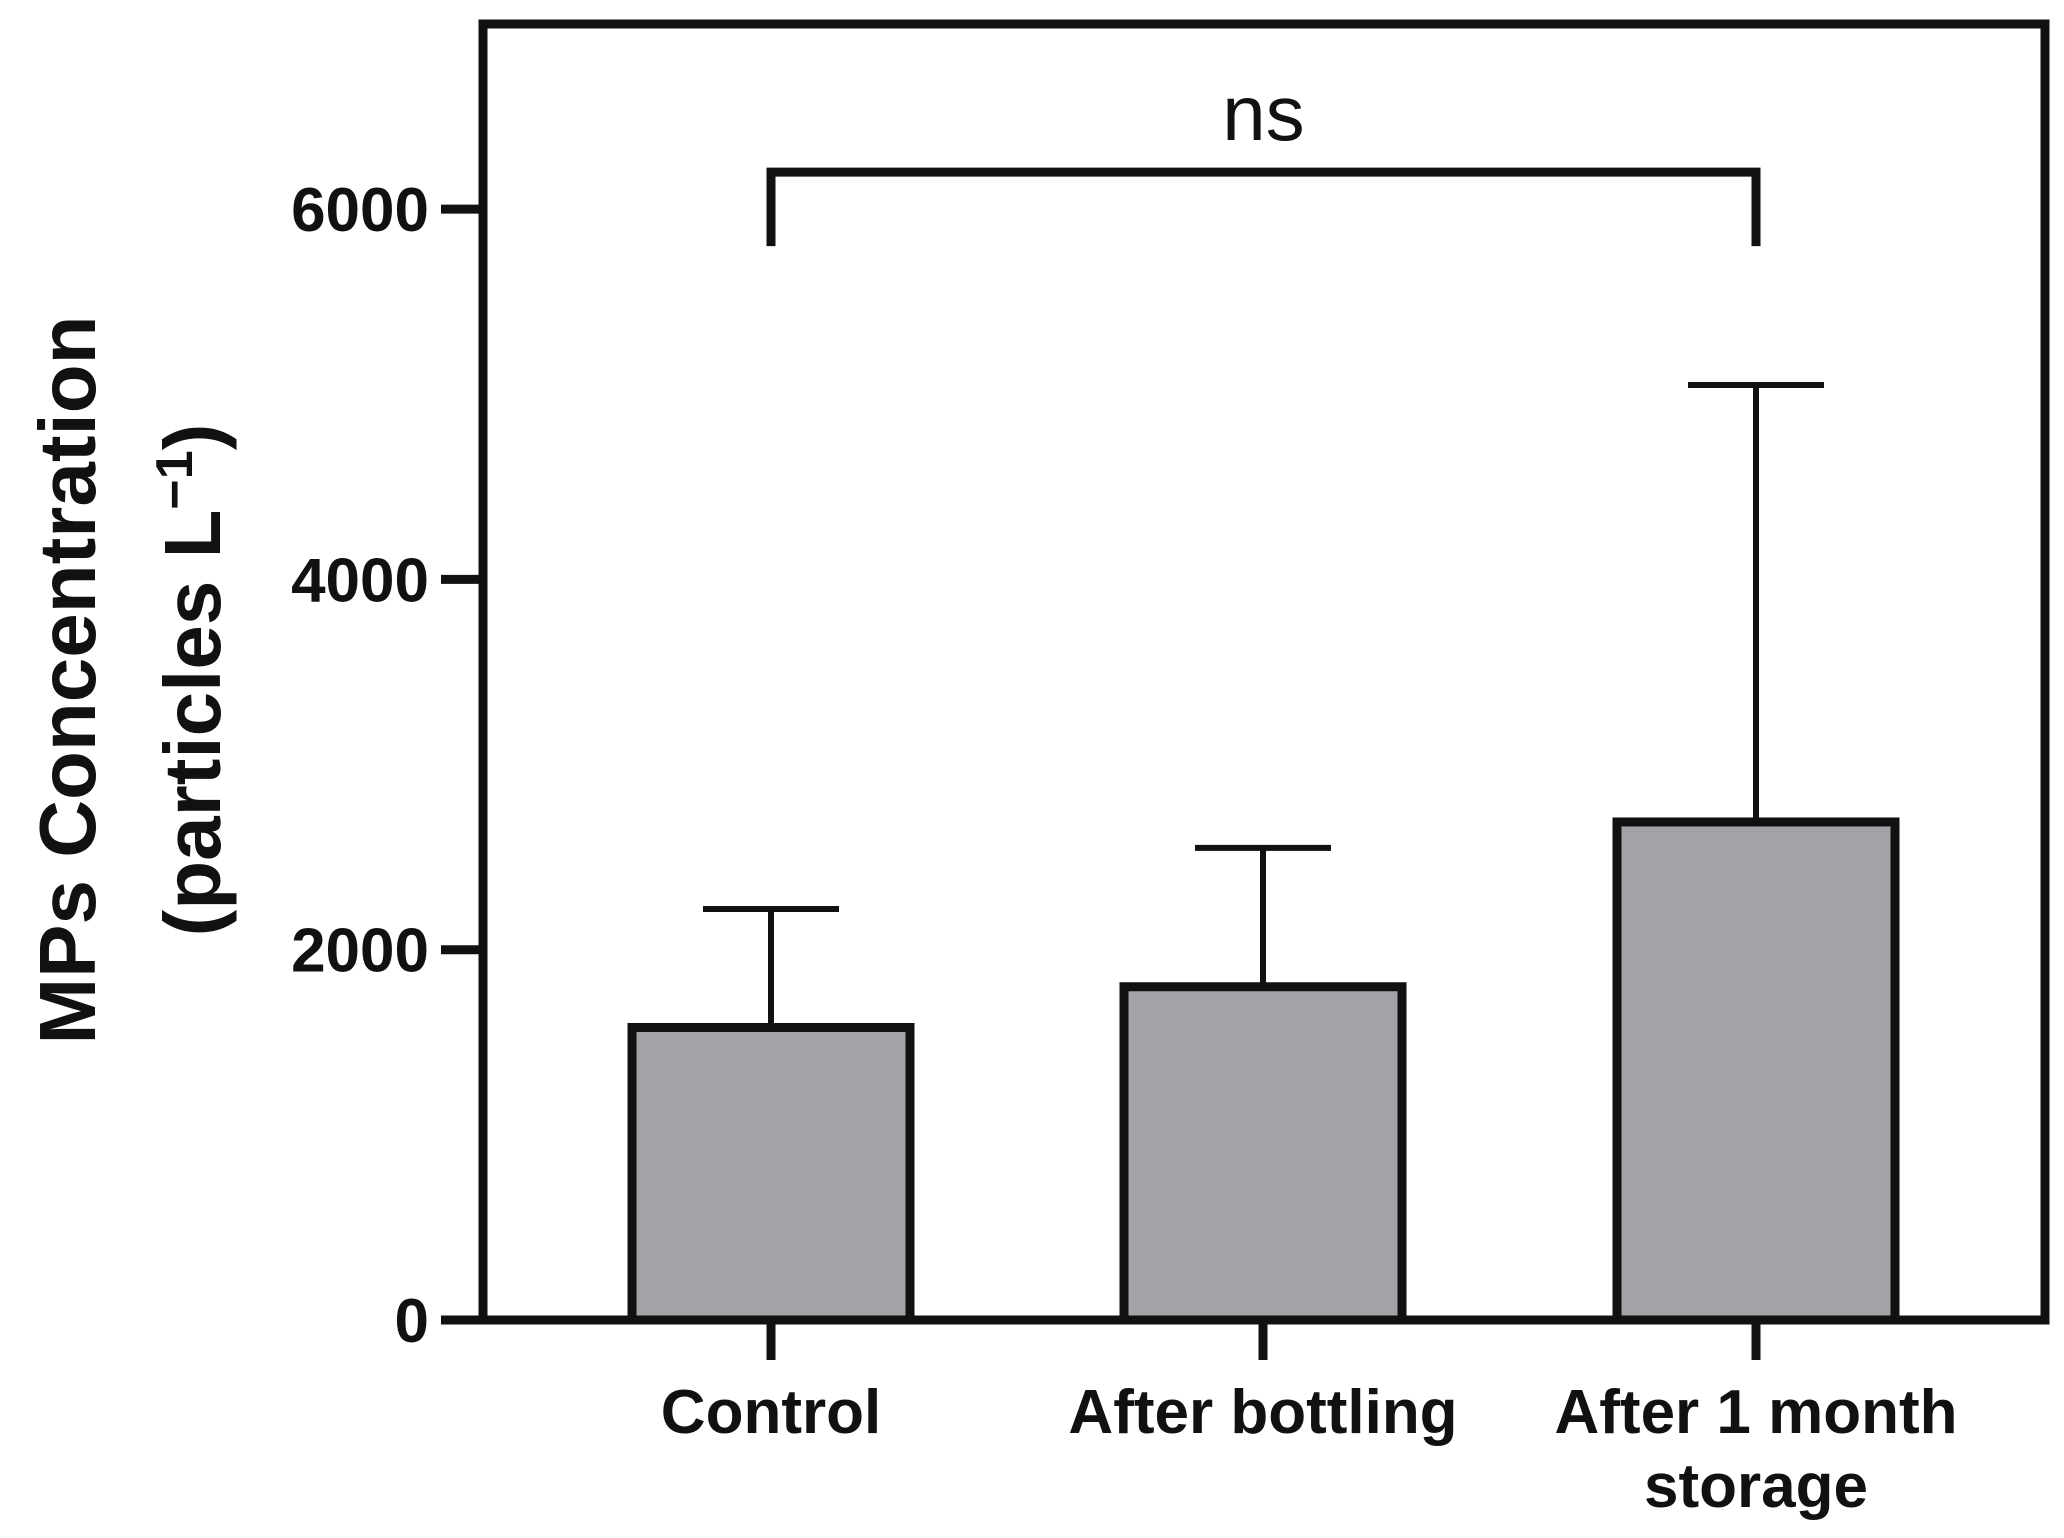 The width and height of the screenshot is (2064, 1538). What do you see at coordinates (1263, 207) in the screenshot?
I see `significance-bracket` at bounding box center [1263, 207].